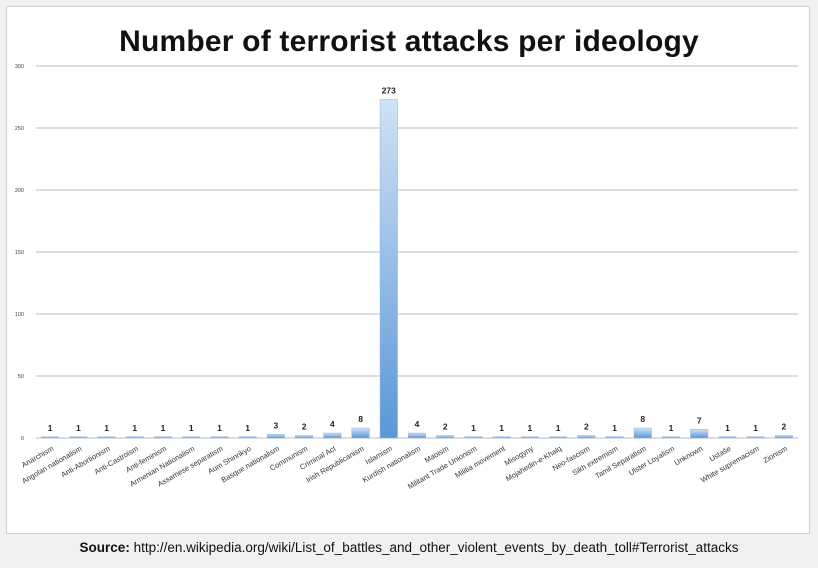 The height and width of the screenshot is (568, 818). Describe the element at coordinates (389, 90) in the screenshot. I see `data-label: 273` at that location.